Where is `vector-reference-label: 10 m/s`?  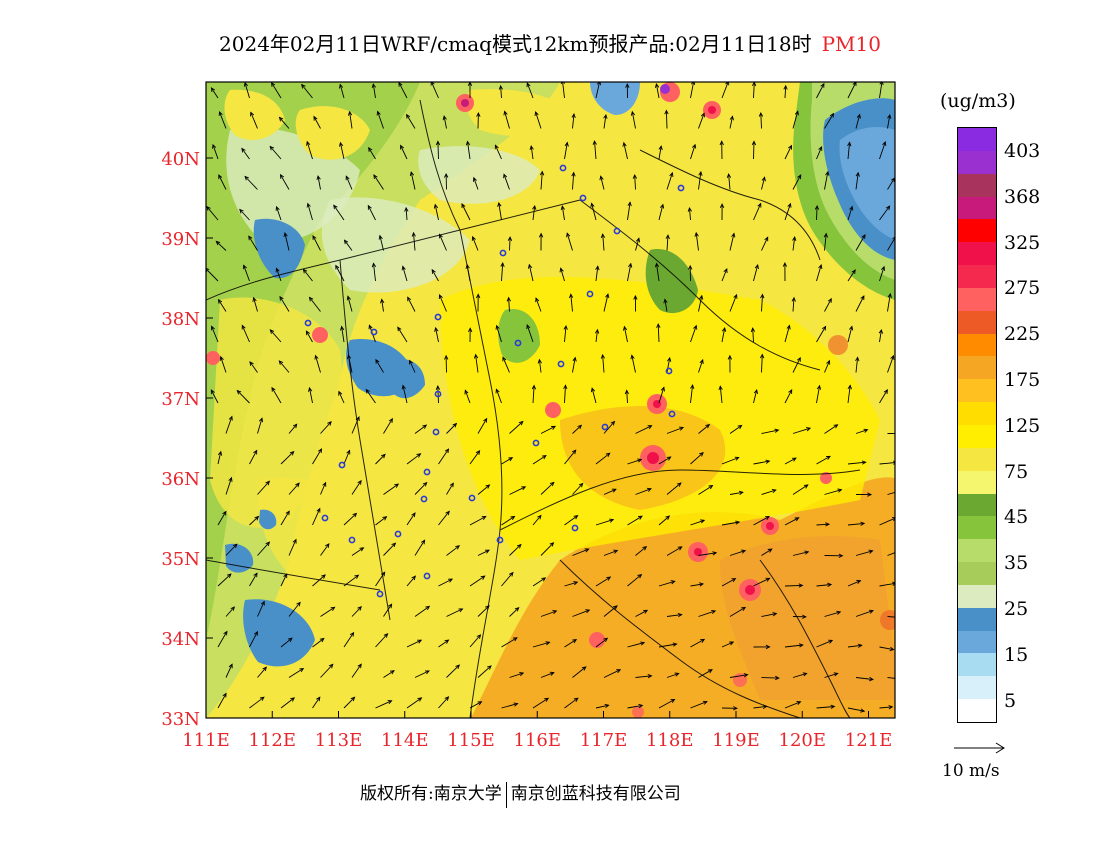 vector-reference-label: 10 m/s is located at coordinates (971, 771).